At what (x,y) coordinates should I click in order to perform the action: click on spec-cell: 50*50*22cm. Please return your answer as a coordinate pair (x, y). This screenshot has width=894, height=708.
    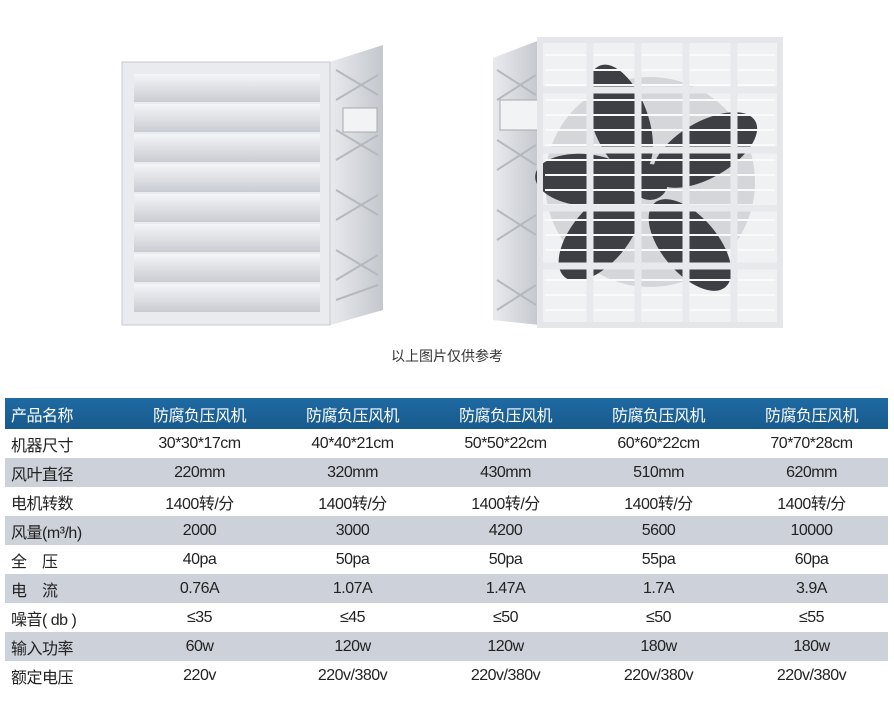
    Looking at the image, I should click on (505, 443).